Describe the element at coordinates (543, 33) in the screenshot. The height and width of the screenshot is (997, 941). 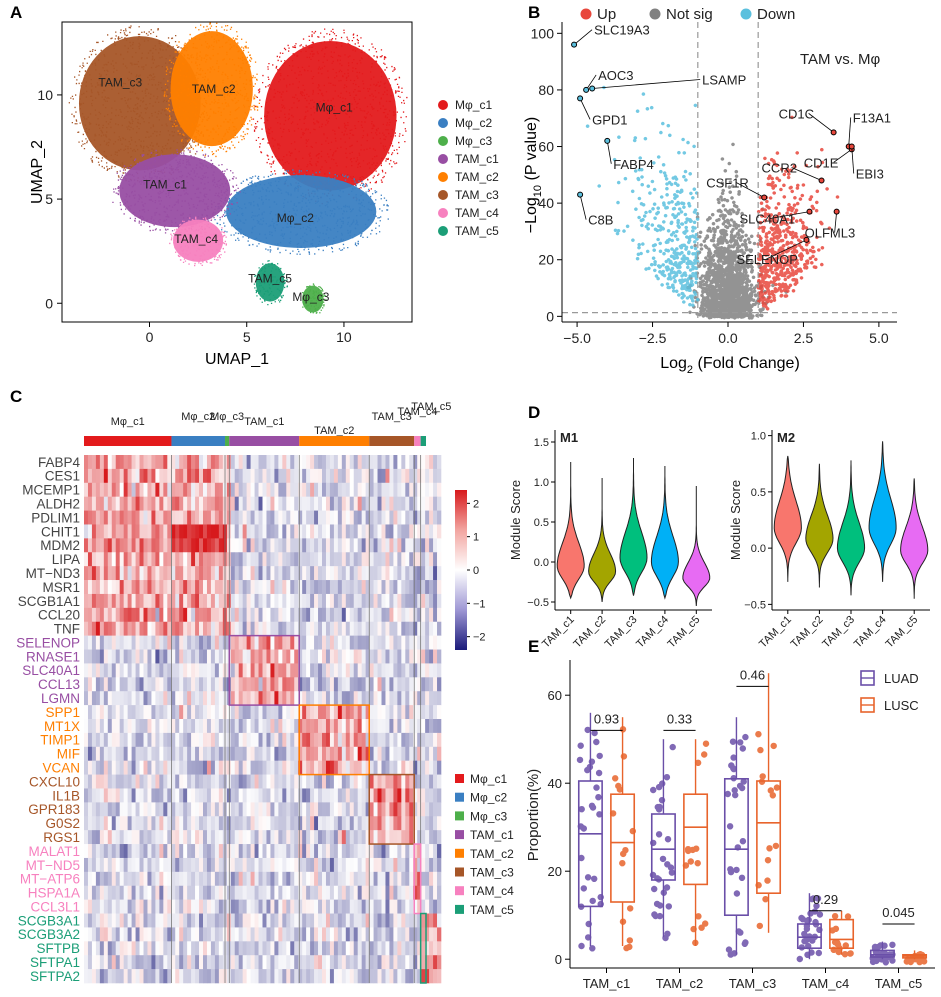
I see `volcano-y-tick-label: 100` at that location.